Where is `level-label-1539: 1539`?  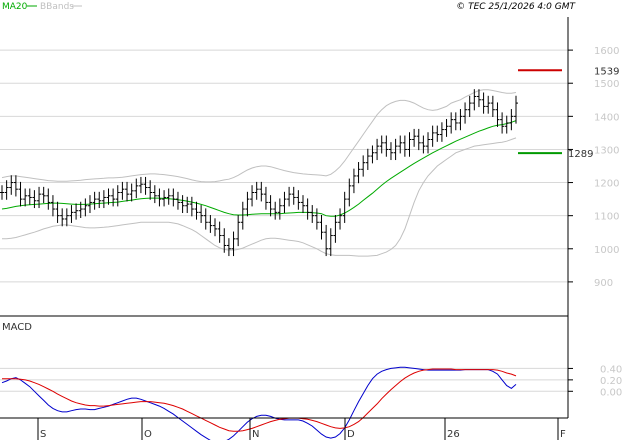
level-label-1539: 1539 is located at coordinates (606, 71).